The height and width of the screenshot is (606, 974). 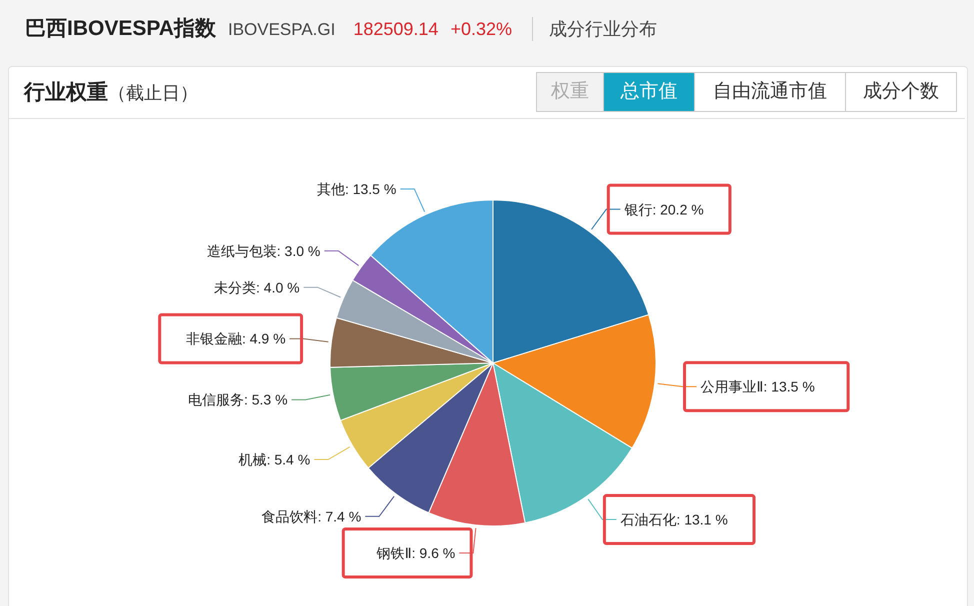 I want to click on text: 巴西IBOVESPA指数, so click(x=120, y=29).